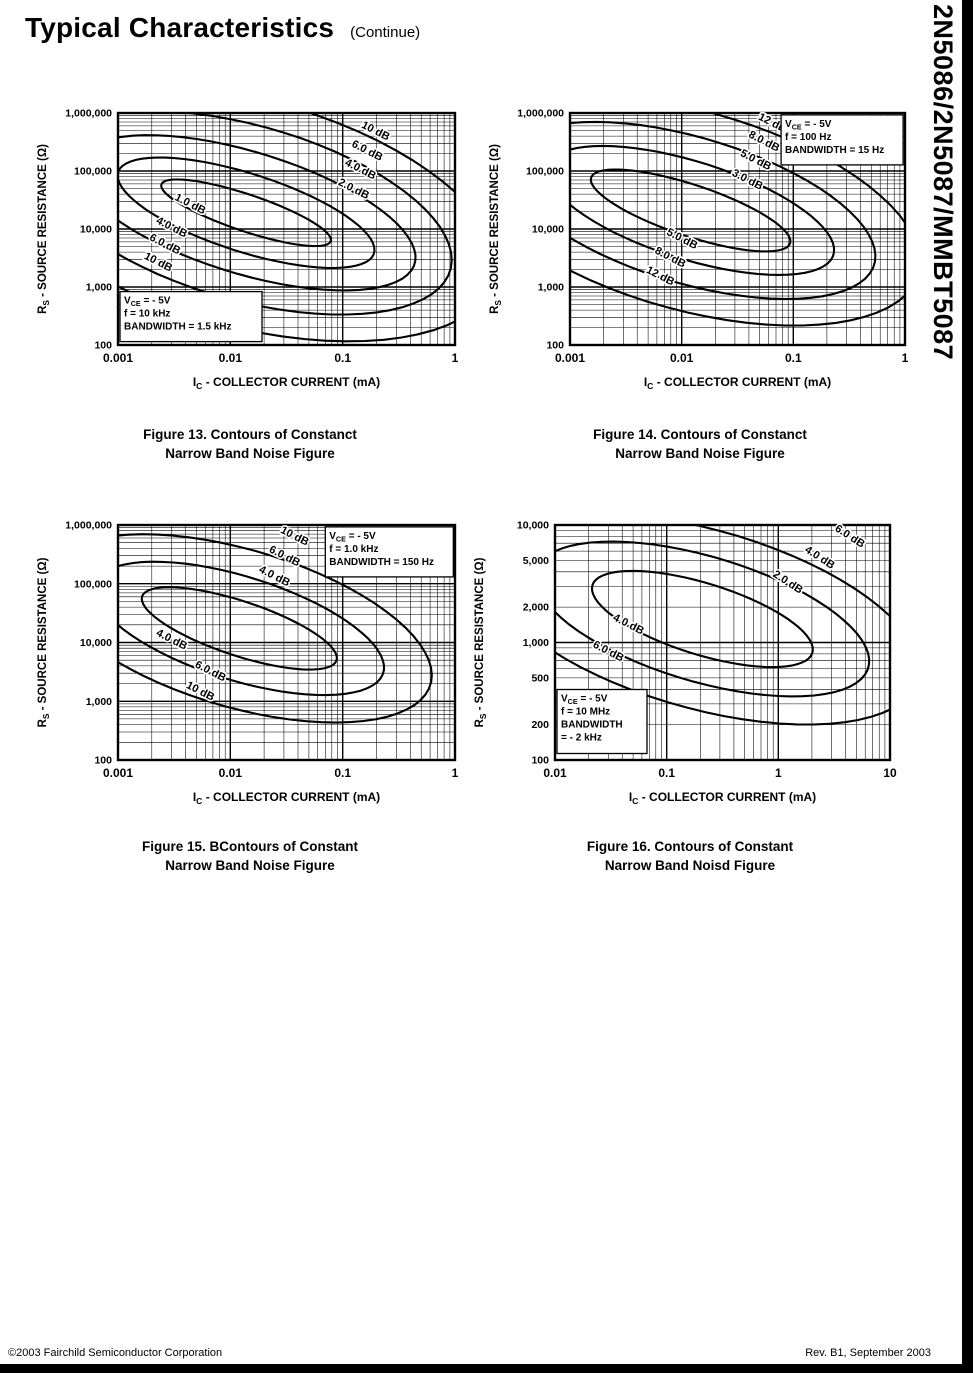 The width and height of the screenshot is (973, 1373). Describe the element at coordinates (555, 346) in the screenshot. I see `y-tick-label: 100` at that location.